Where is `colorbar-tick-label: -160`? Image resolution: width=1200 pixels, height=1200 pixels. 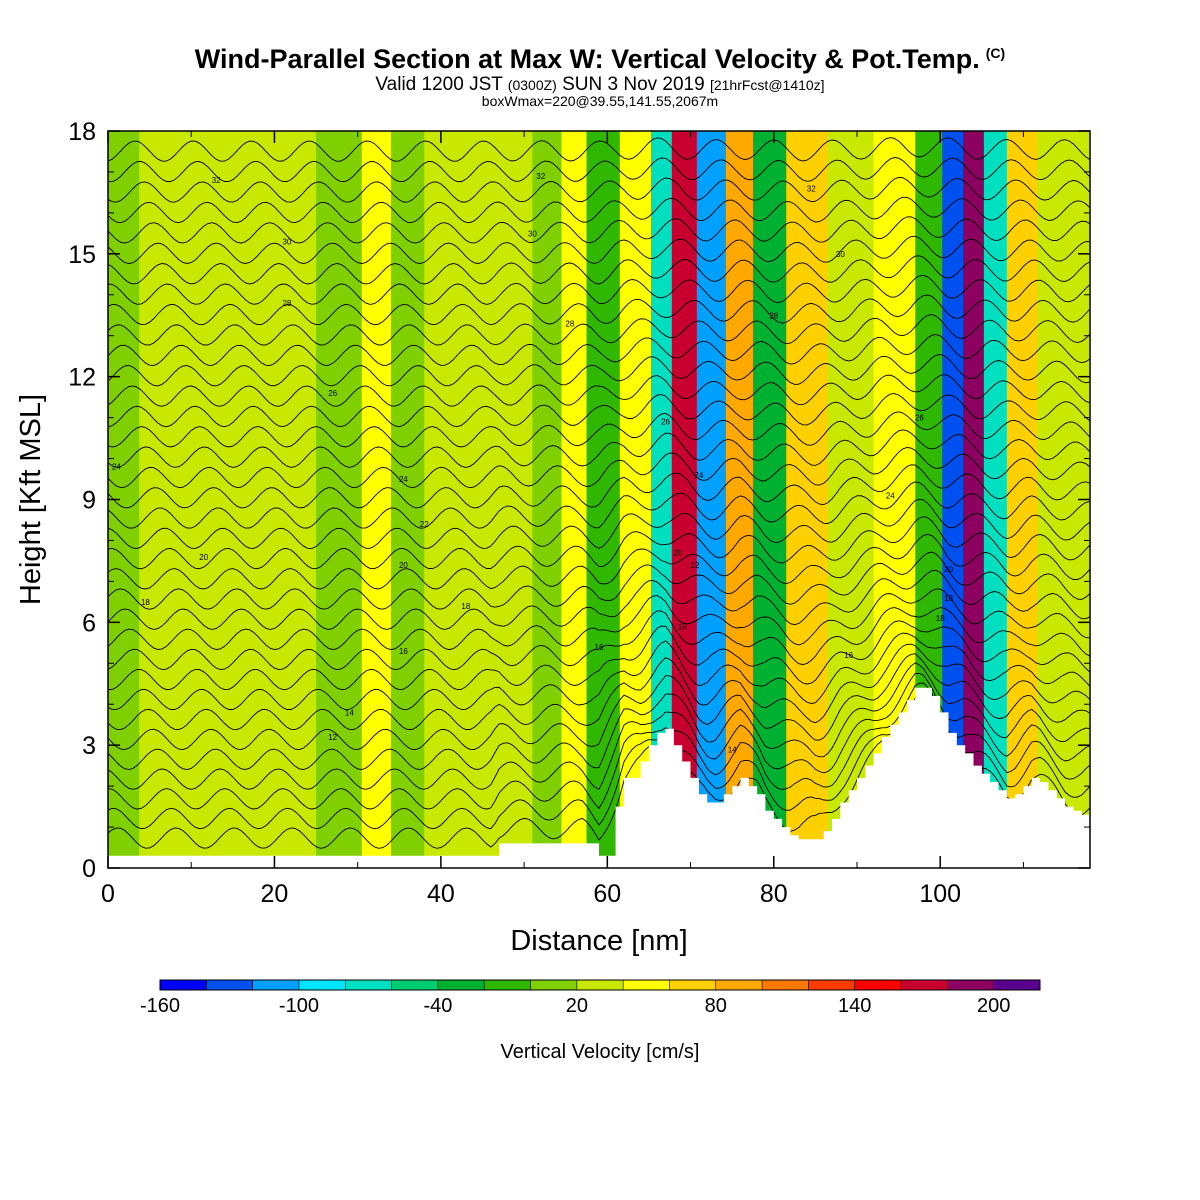
colorbar-tick-label: -160 is located at coordinates (160, 1006).